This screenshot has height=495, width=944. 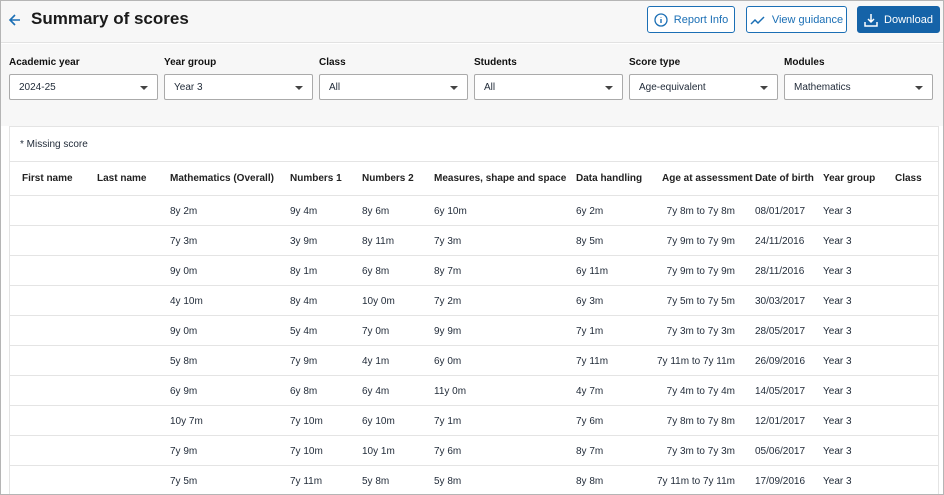 What do you see at coordinates (304, 211) in the screenshot?
I see `table-cell: 9y 4m` at bounding box center [304, 211].